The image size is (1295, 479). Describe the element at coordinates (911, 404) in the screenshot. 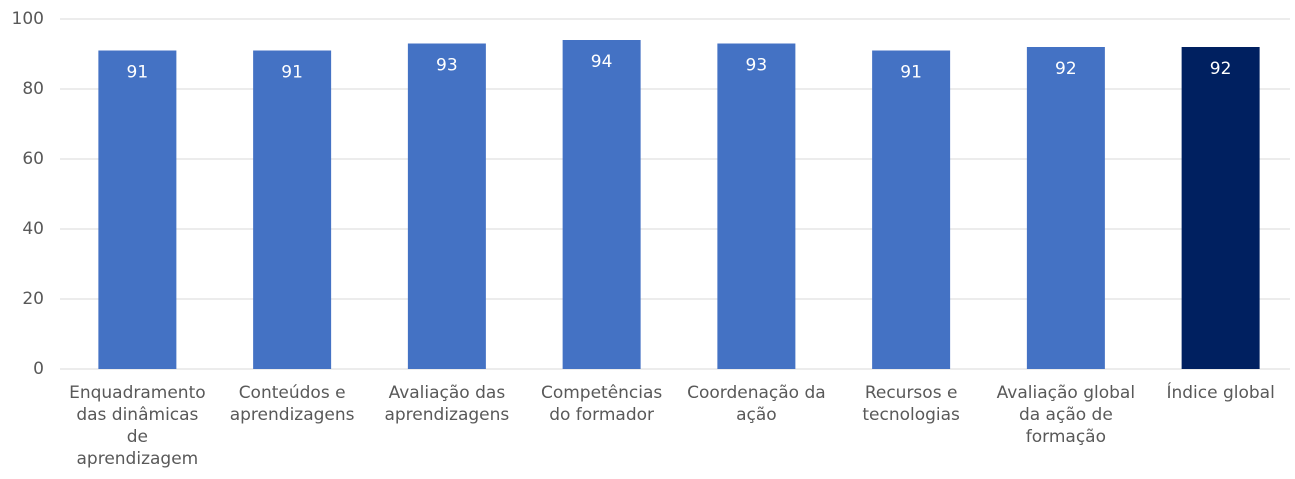

I see `x-tick-label: Recursos e tecnologias` at that location.